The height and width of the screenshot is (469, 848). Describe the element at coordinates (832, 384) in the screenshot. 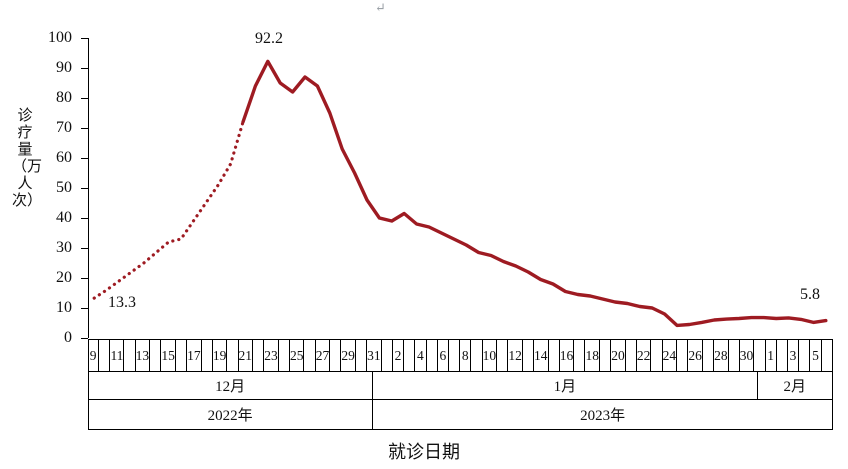

I see `axis-table-right-border` at that location.